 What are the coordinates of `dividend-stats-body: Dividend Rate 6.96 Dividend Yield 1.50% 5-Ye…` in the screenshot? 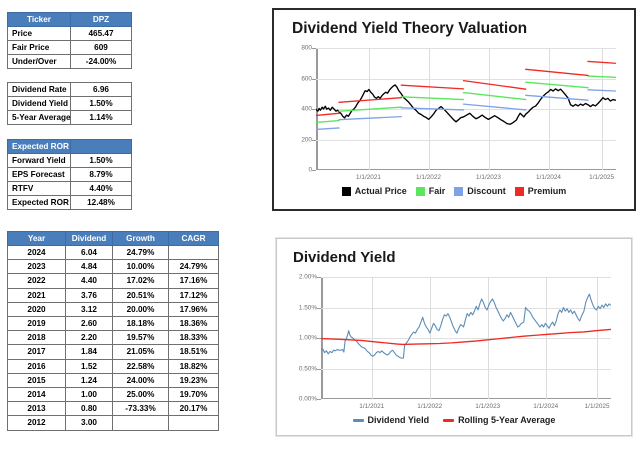 It's located at (69, 103).